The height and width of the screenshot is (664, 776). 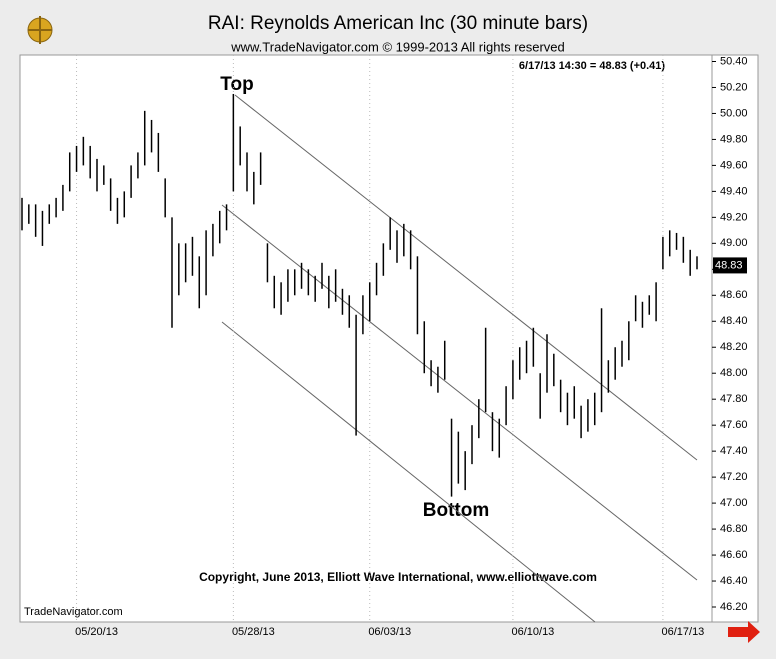 I want to click on y-tick-label: 50.40, so click(x=734, y=61).